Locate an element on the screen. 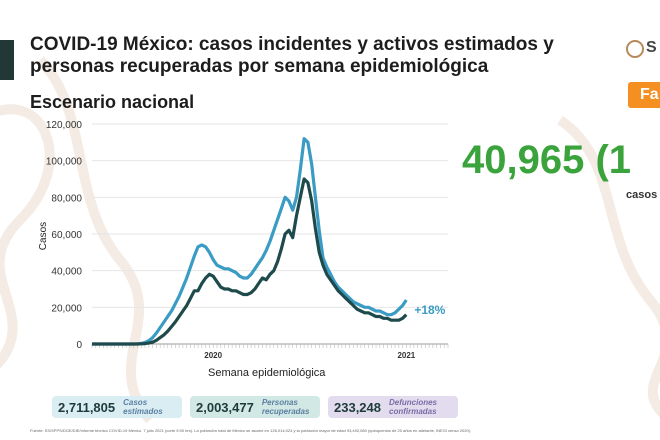 This screenshot has width=660, height=440. logo-text: S is located at coordinates (651, 47).